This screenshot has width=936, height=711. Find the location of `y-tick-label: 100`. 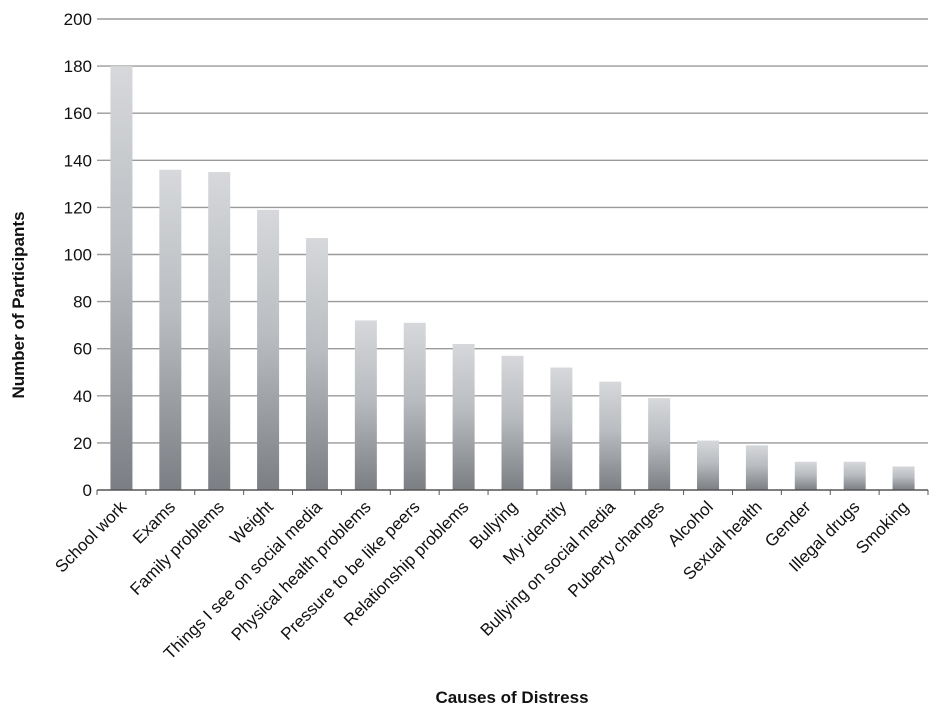

y-tick-label: 100 is located at coordinates (78, 255).